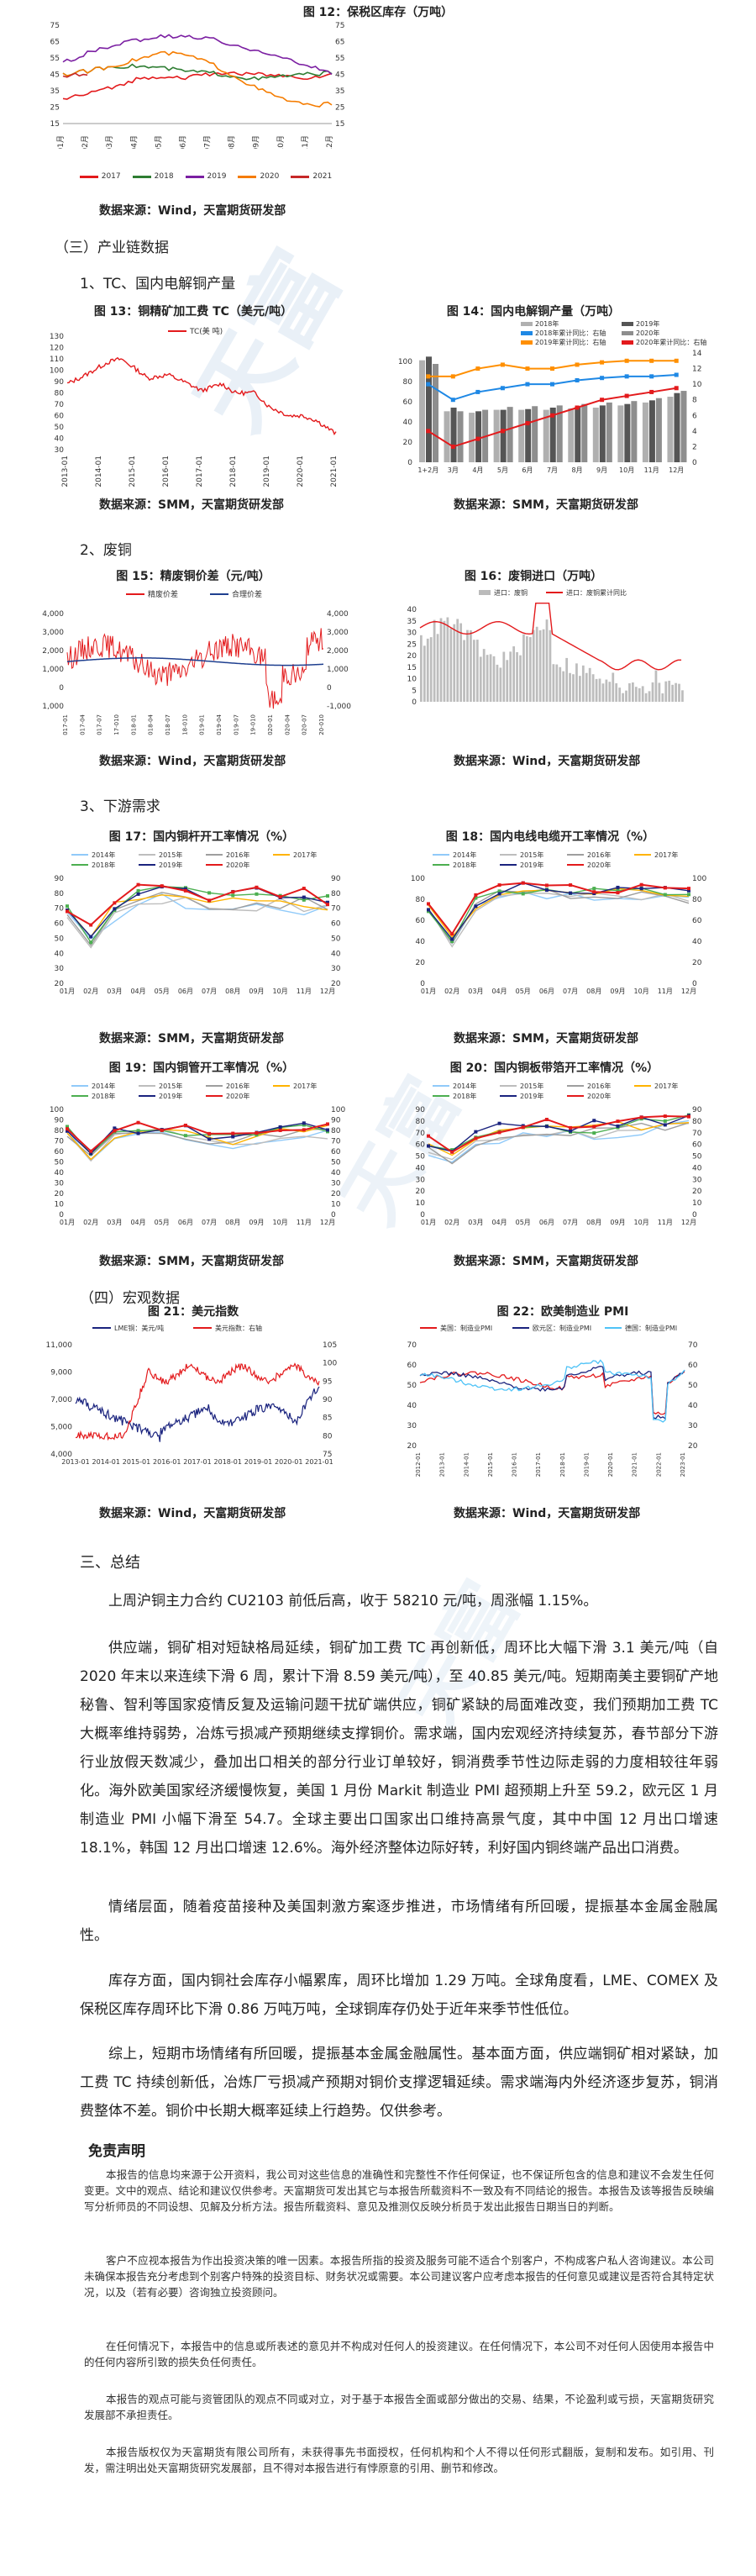 The width and height of the screenshot is (756, 2576). Describe the element at coordinates (55, 124) in the screenshot. I see `tick-label: 15` at that location.